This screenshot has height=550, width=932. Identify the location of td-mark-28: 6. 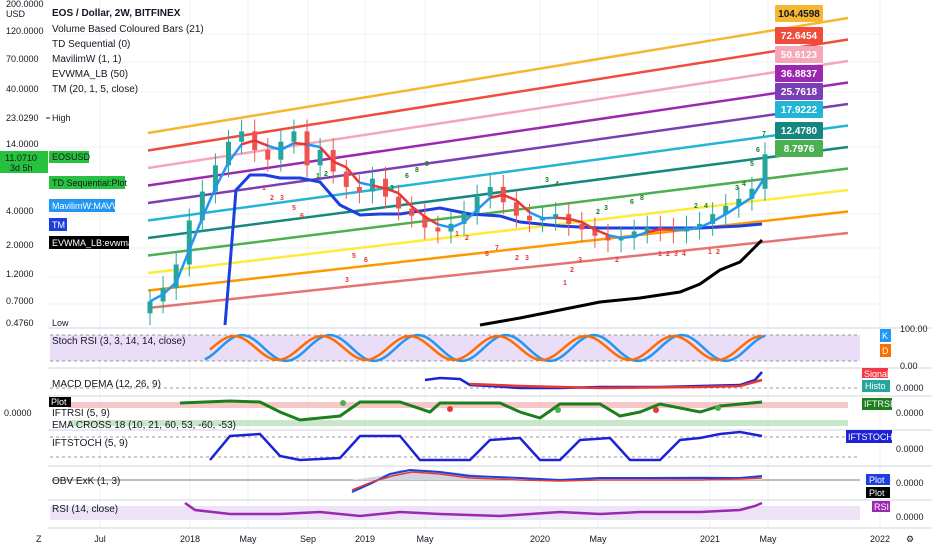
(632, 202).